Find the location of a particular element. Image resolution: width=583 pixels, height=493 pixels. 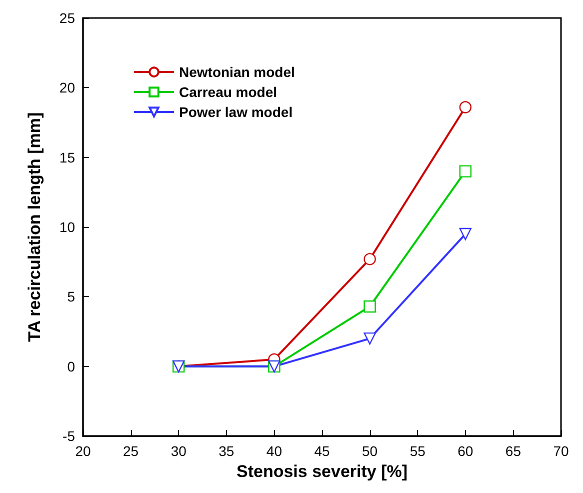

legend-label: Newtonian model is located at coordinates (237, 72).